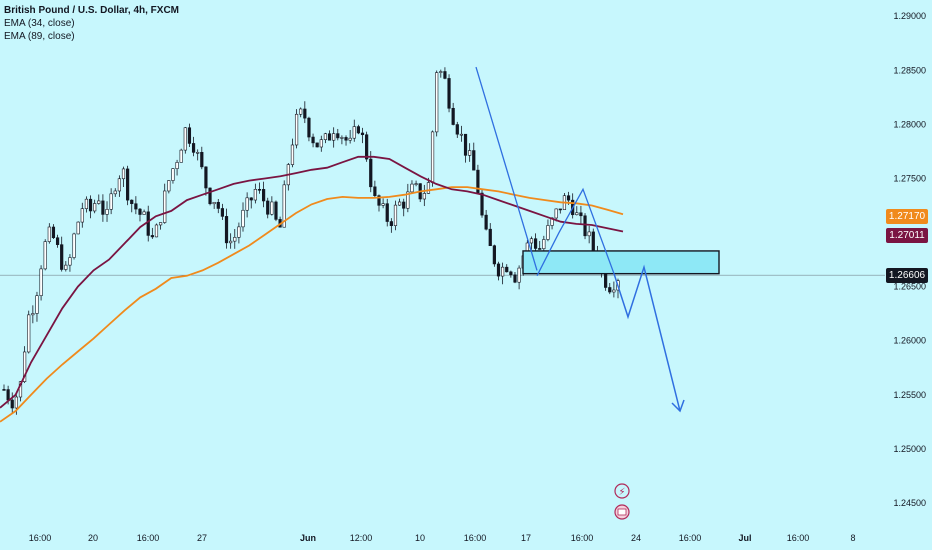 The height and width of the screenshot is (550, 932). Describe the element at coordinates (636, 538) in the screenshot. I see `x-tick-label: 24` at that location.